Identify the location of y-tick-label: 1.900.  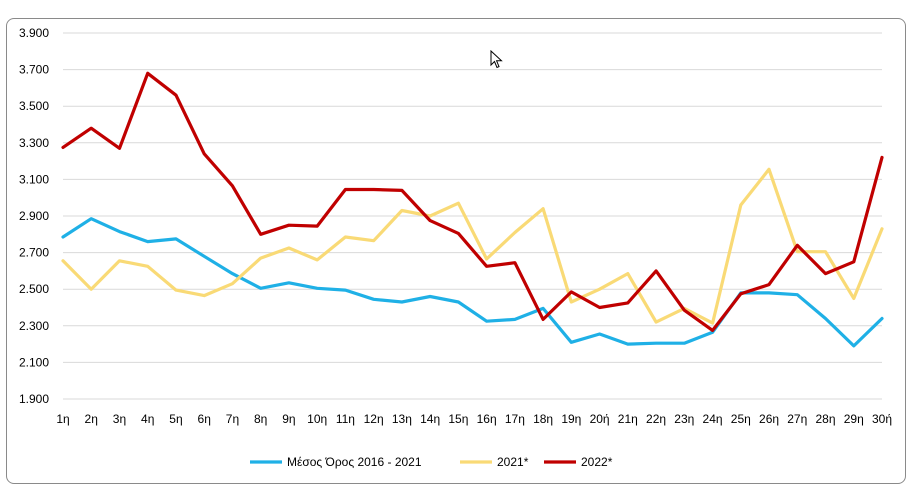
(34, 399).